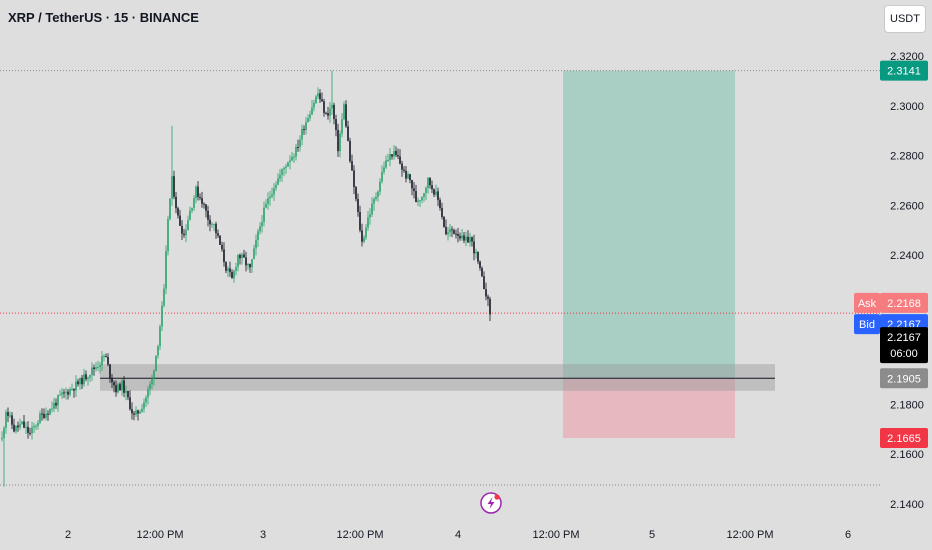 Image resolution: width=932 pixels, height=550 pixels. What do you see at coordinates (904, 338) in the screenshot?
I see `last-price-tag-value: 2.2167` at bounding box center [904, 338].